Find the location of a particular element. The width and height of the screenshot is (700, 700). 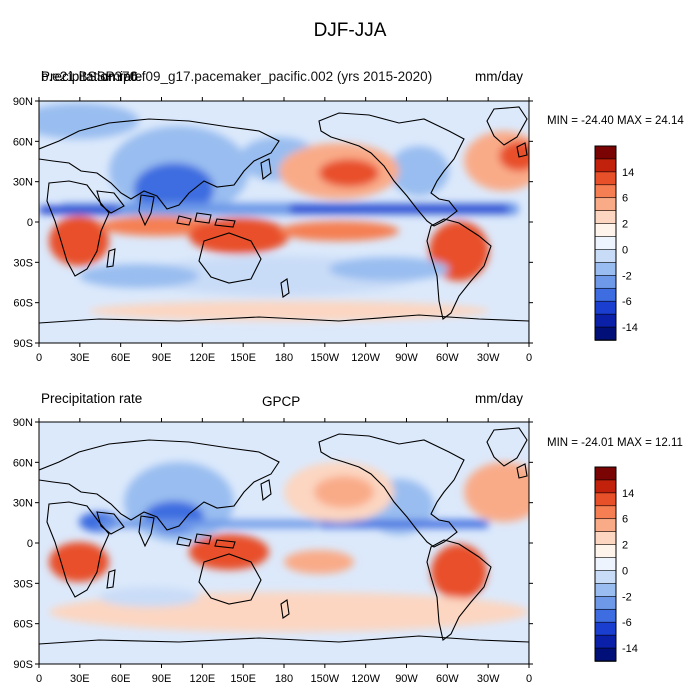

panel1-colorbar-label: -14 is located at coordinates (630, 328).